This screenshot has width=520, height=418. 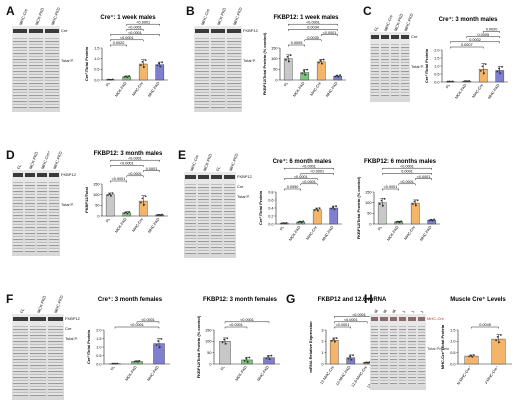 I want to click on y-tick-label: 0.2, so click(x=270, y=216).